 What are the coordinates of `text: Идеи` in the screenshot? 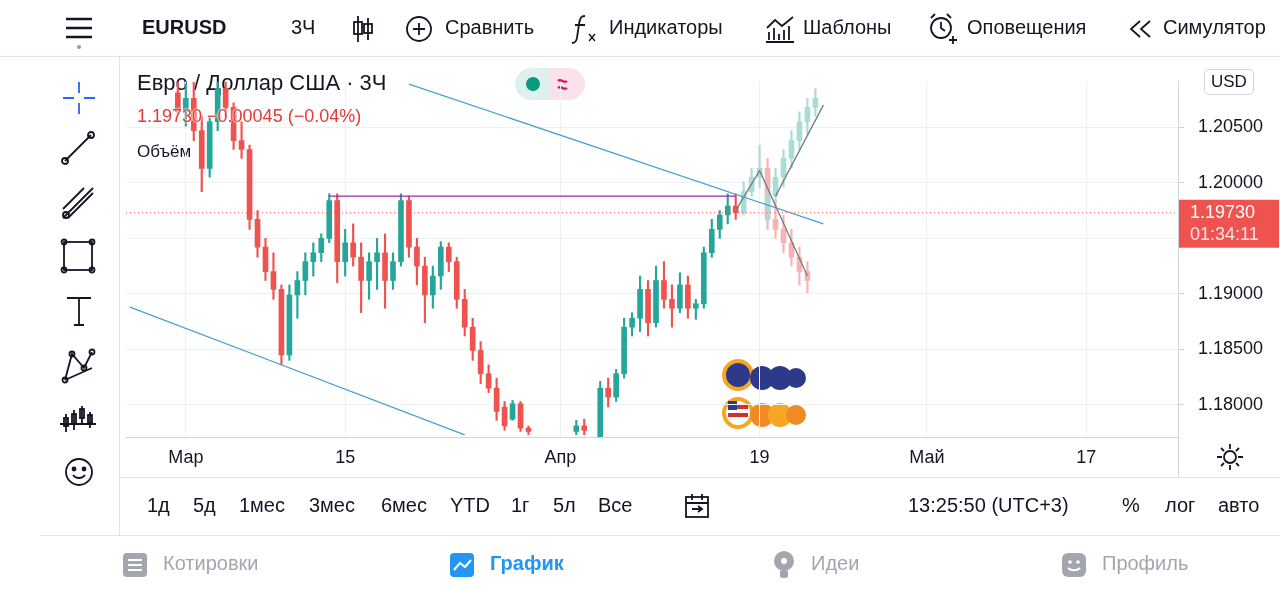 It's located at (835, 563).